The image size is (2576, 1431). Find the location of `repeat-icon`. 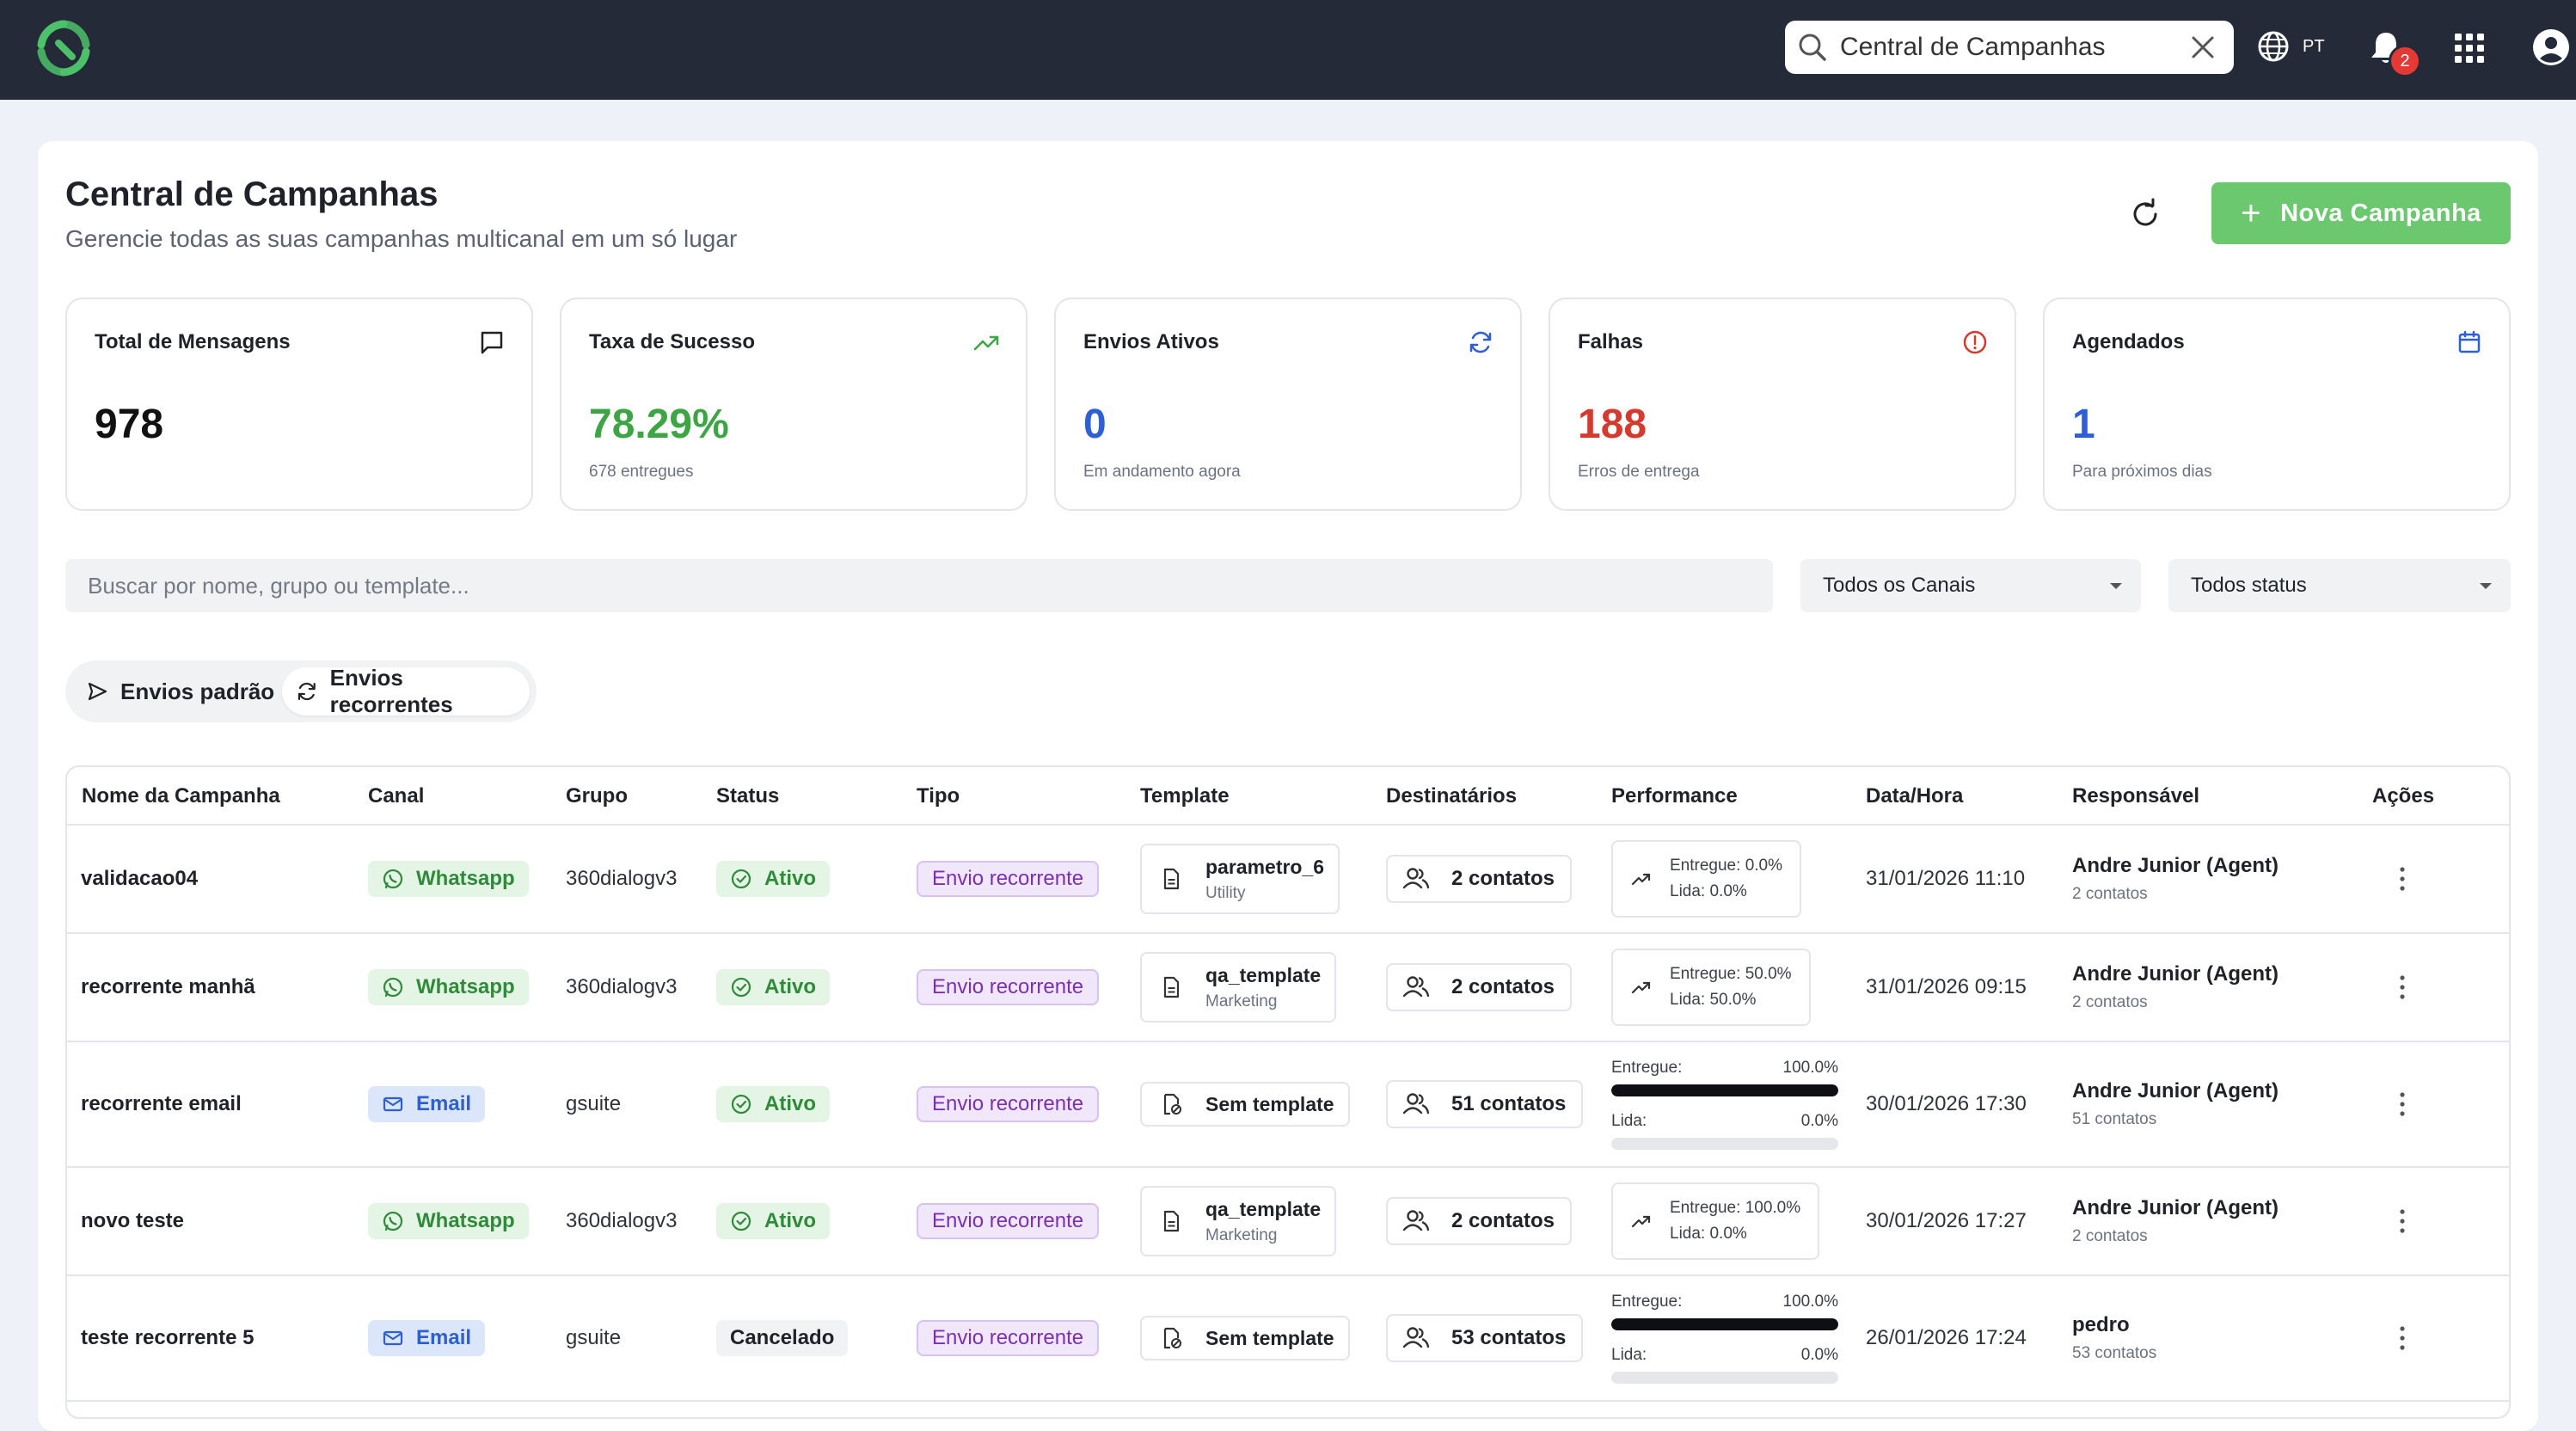

repeat-icon is located at coordinates (306, 691).